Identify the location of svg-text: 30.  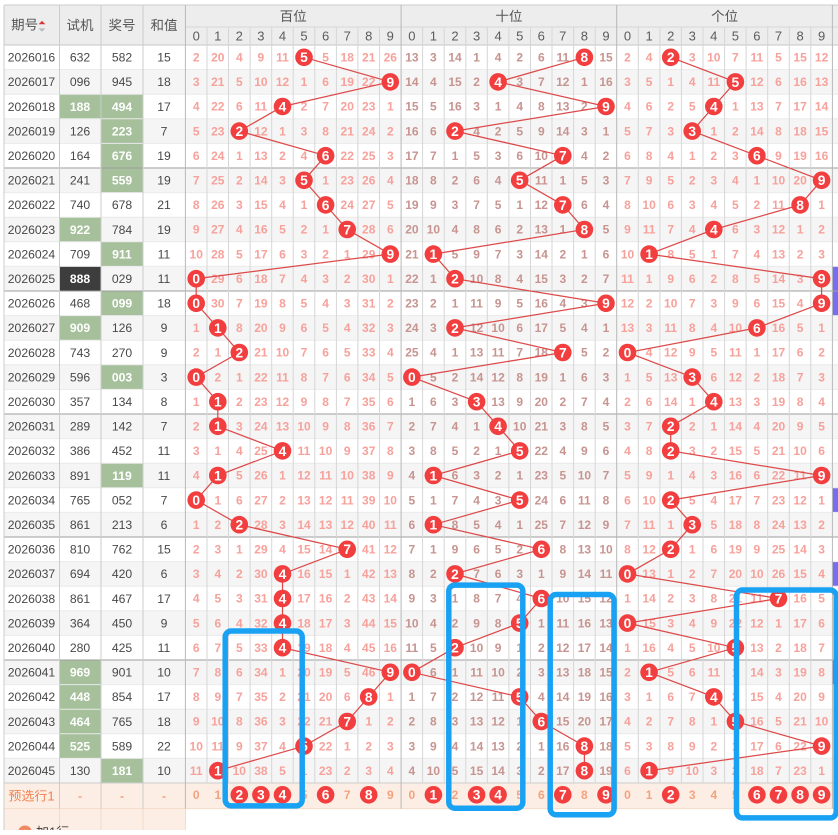
(369, 279).